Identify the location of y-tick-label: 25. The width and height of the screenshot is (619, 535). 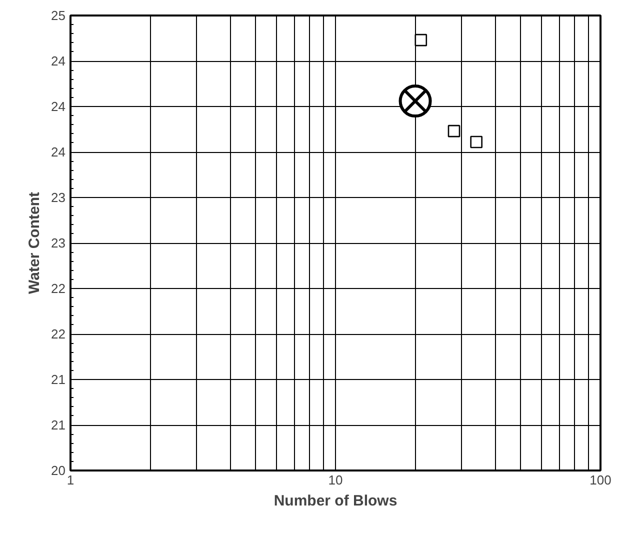
(58, 15).